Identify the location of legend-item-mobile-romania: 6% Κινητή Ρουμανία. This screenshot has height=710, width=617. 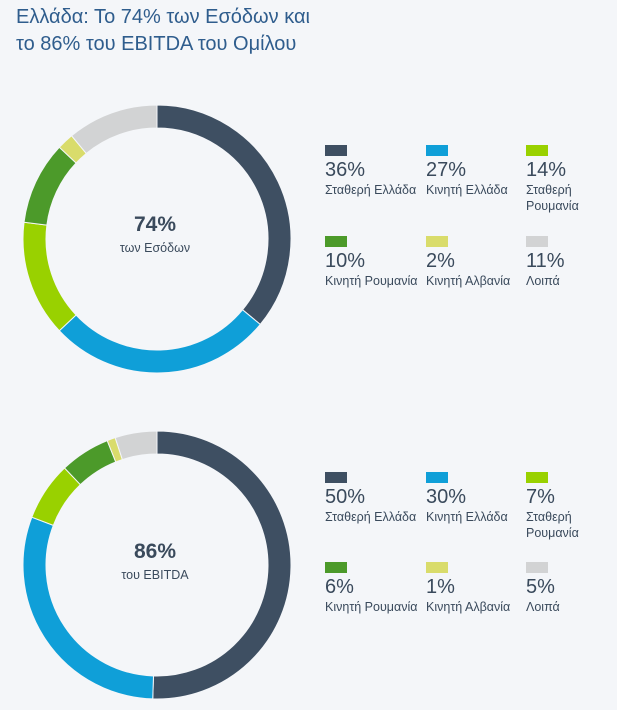
(375, 588).